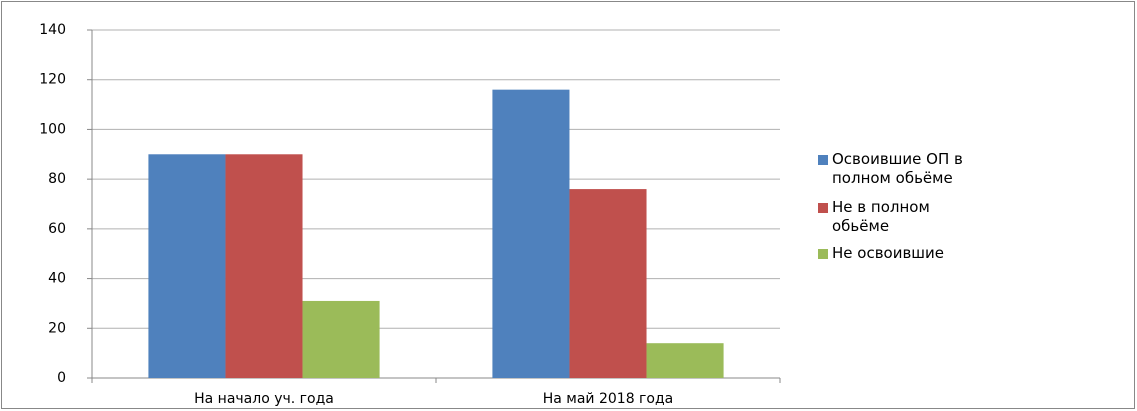 This screenshot has width=1137, height=411. Describe the element at coordinates (52, 80) in the screenshot. I see `y-tick-label: 120` at that location.